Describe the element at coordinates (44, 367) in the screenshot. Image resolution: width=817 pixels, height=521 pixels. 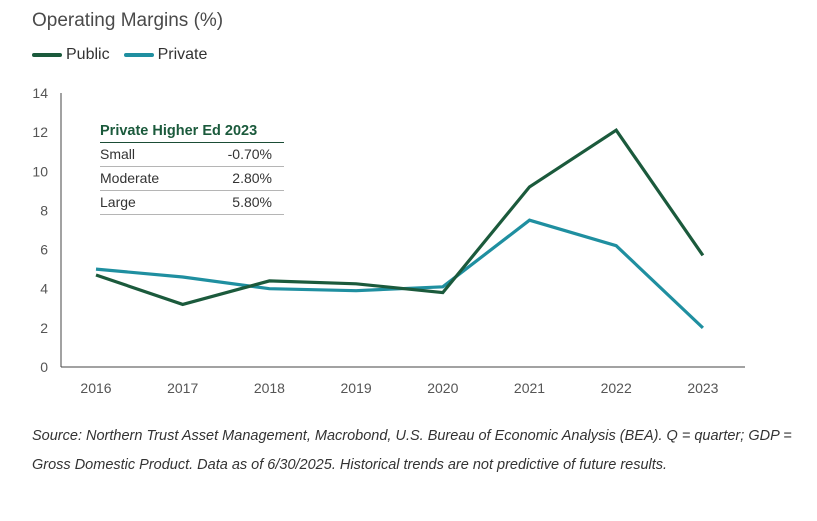
I see `y-tick-label: 0` at that location.